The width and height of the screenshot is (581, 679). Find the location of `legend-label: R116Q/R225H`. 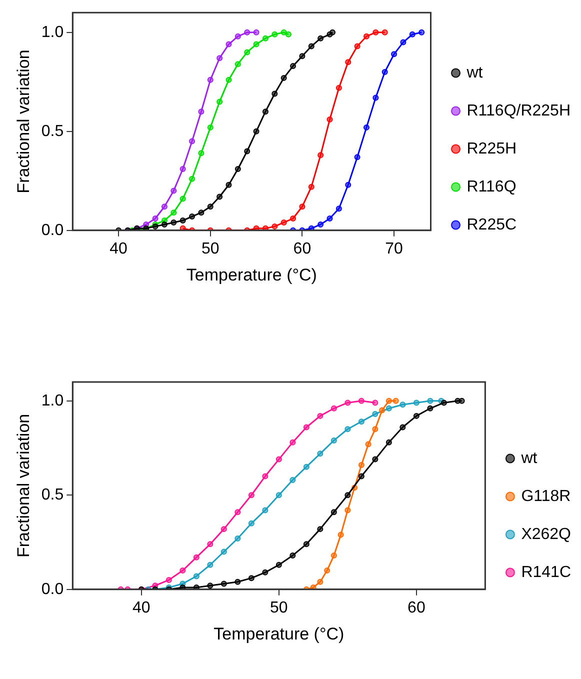

legend-label: R116Q/R225H is located at coordinates (518, 111).